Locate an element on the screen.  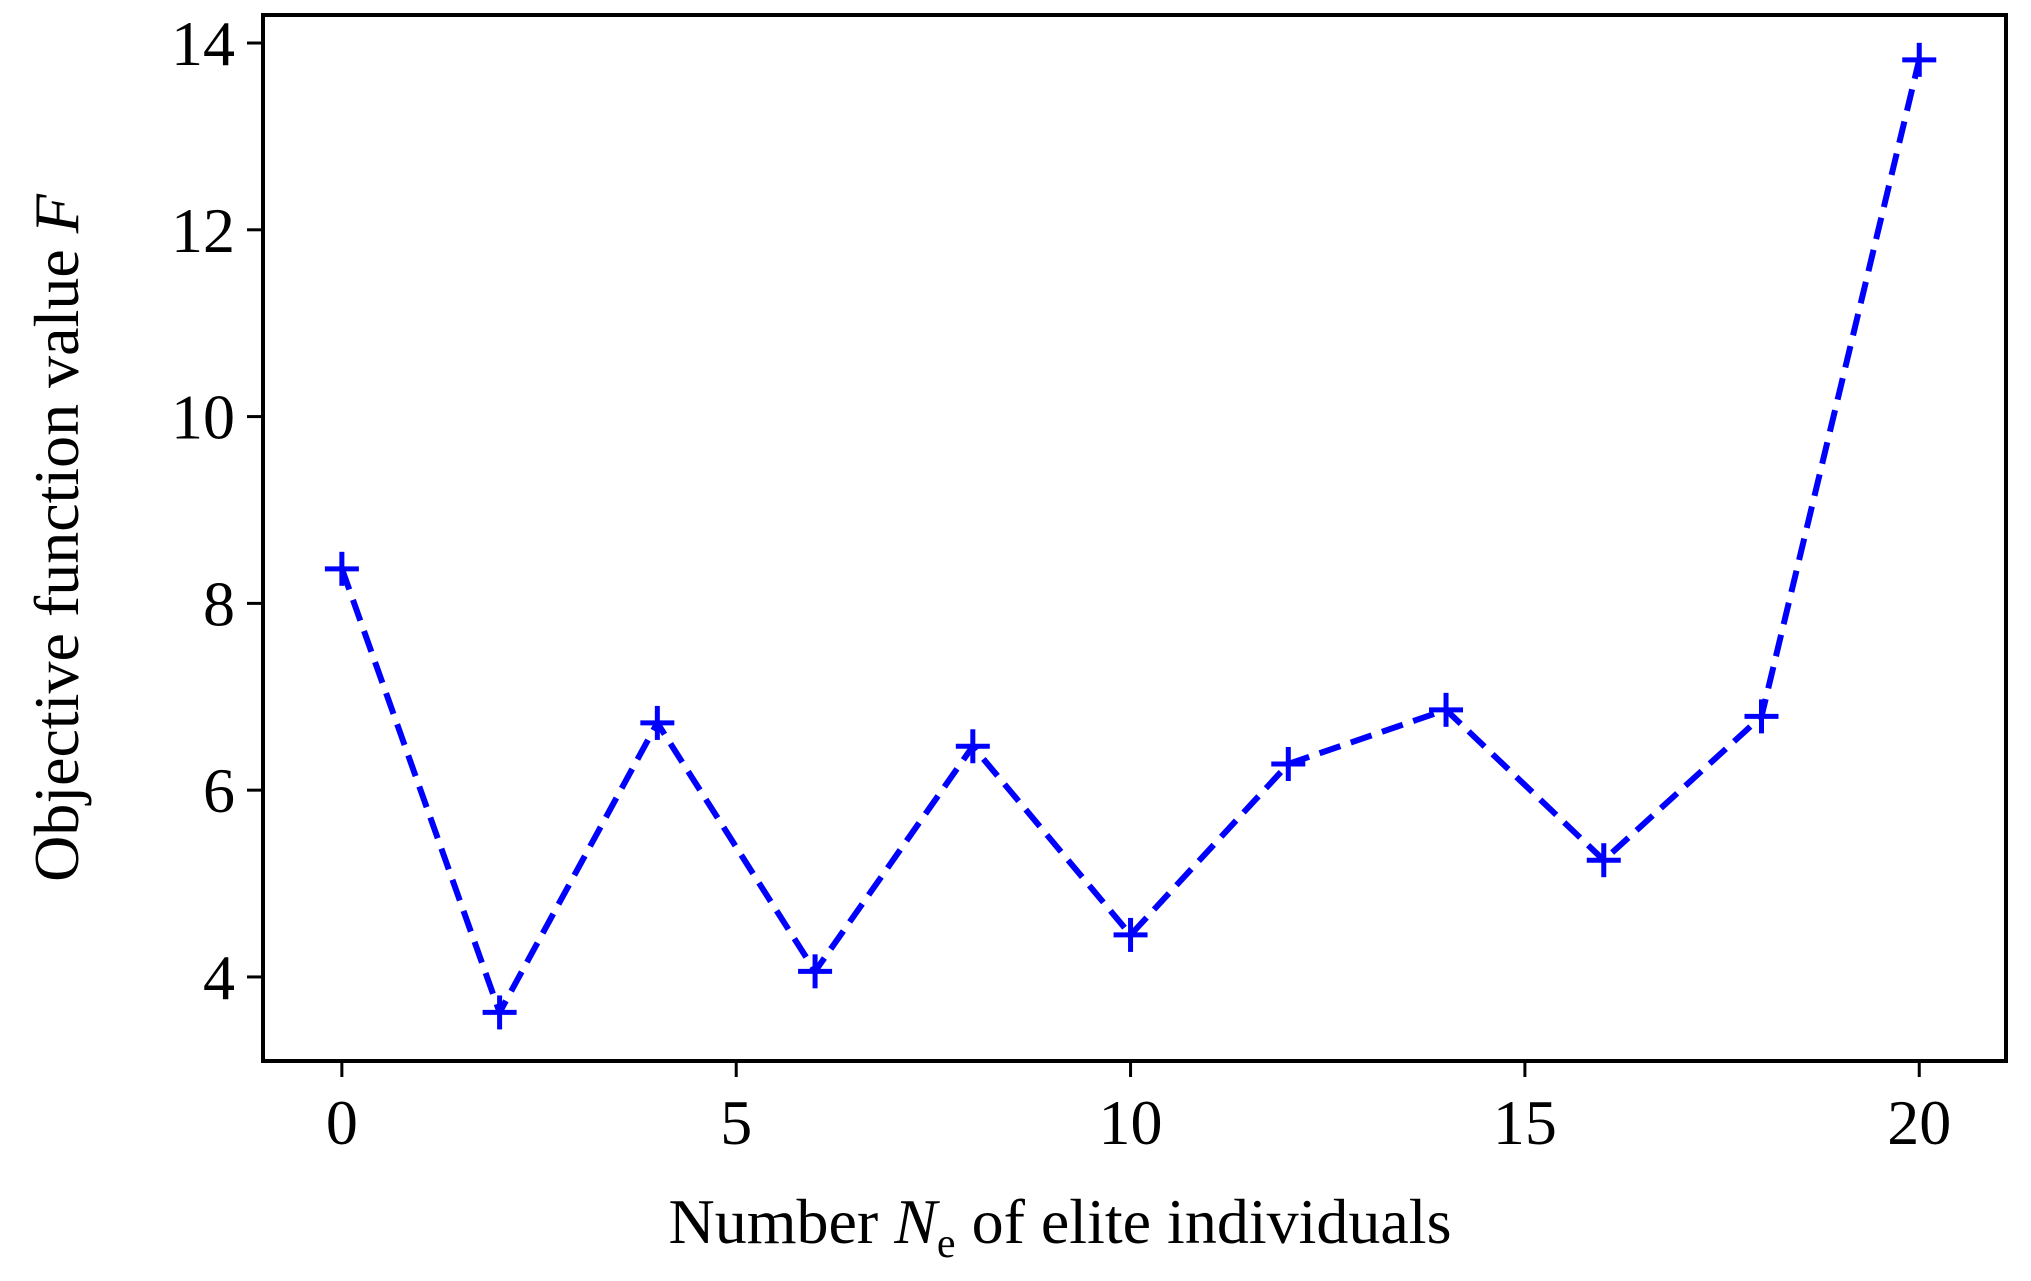
y-axis-title-prefix: Objective function value is located at coordinates (56, 557).